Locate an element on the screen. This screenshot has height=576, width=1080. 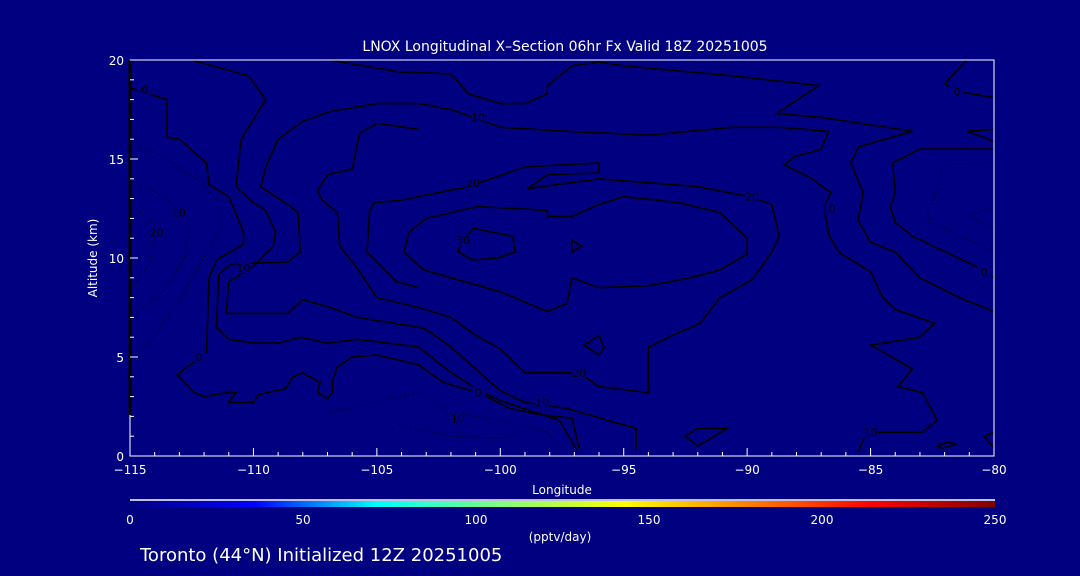
y-axis-ticks: 0 5 10 15 20 is located at coordinates (123, 259).